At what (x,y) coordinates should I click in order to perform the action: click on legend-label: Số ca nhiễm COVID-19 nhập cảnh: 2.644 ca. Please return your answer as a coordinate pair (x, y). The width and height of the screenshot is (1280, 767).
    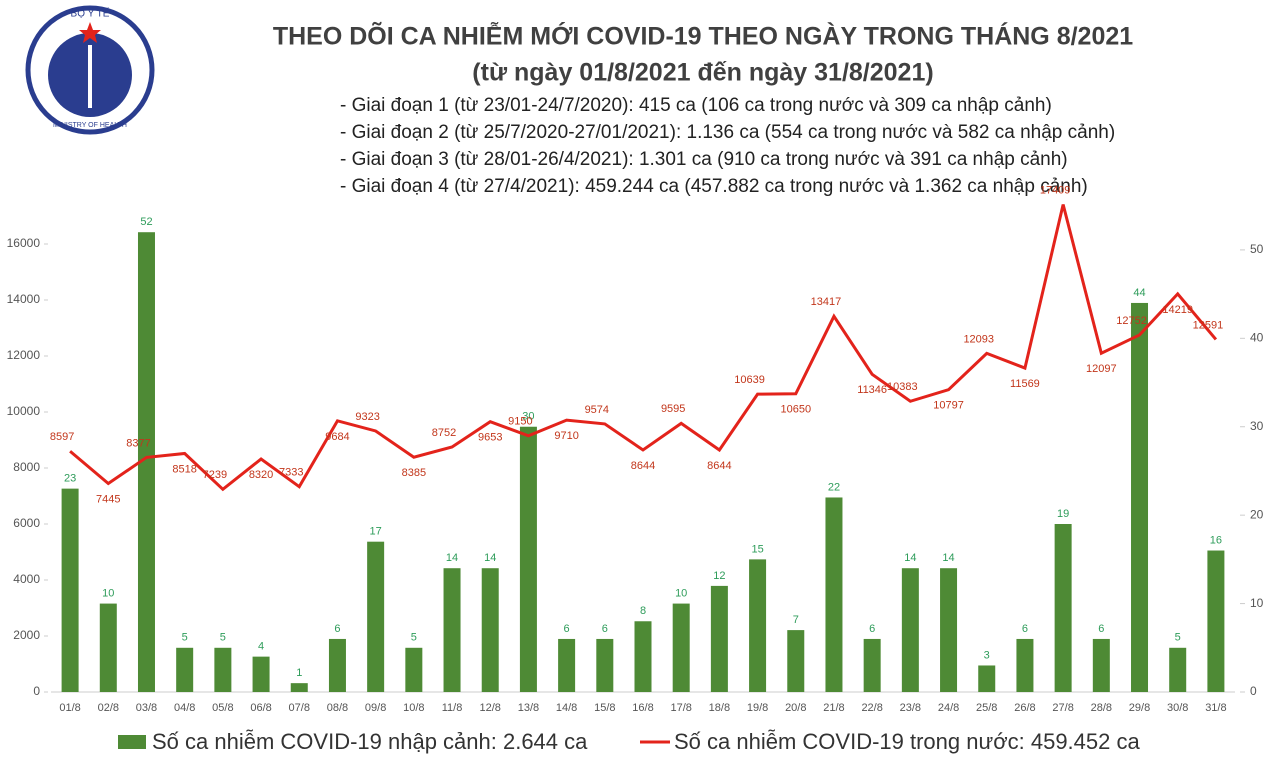
    Looking at the image, I should click on (370, 741).